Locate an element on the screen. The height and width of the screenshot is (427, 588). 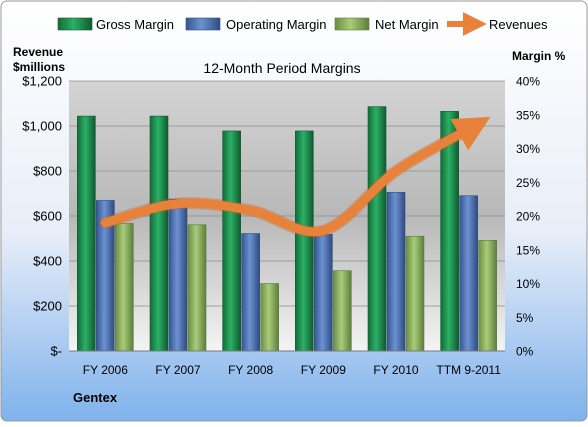
legend-item-net-margin: Net Margin is located at coordinates (386, 24).